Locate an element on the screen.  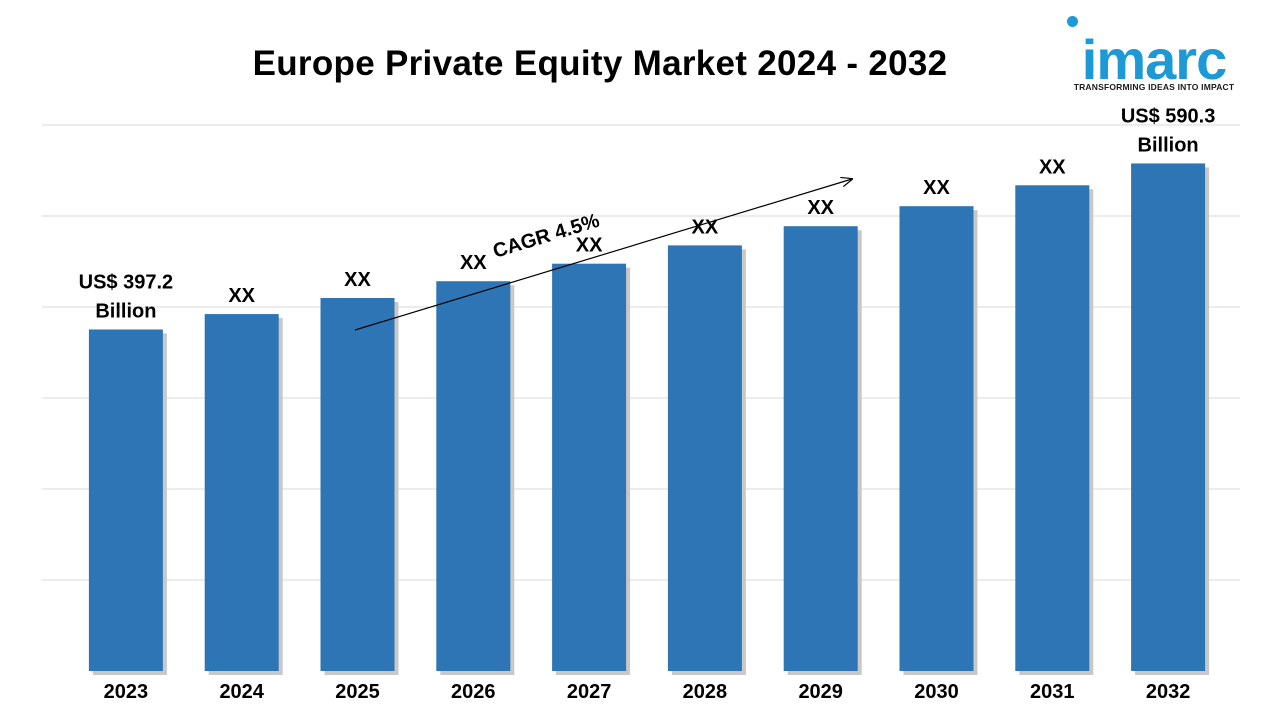
x-tick-label: 2028 is located at coordinates (705, 692).